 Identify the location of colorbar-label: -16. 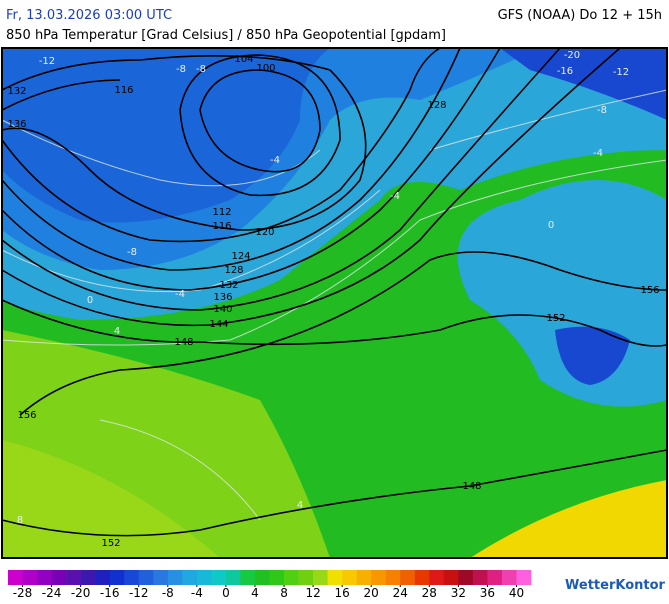
(110, 593).